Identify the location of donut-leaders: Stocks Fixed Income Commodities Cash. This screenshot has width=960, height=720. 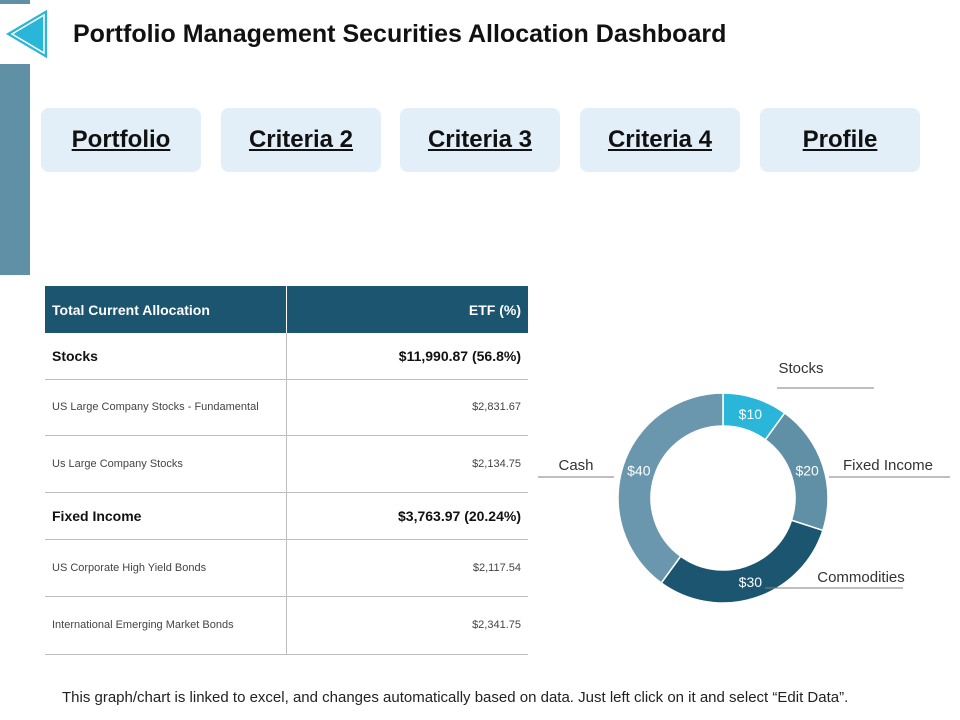
(744, 474).